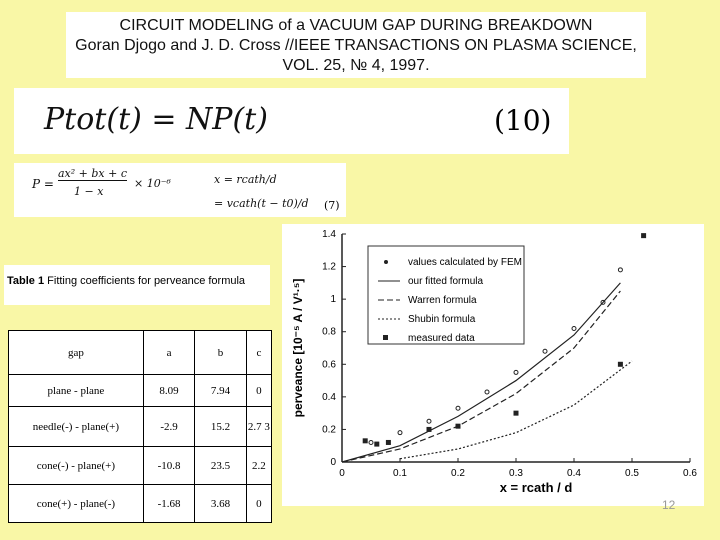 The image size is (720, 540). I want to click on header-a: a, so click(169, 352).